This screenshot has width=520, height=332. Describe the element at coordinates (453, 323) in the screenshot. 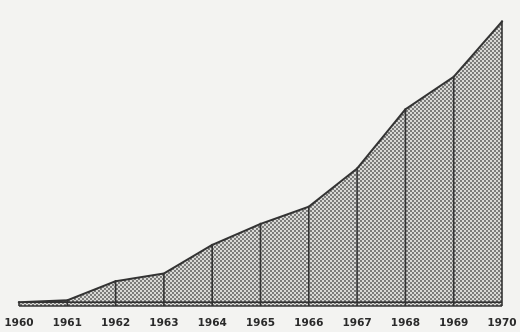

I see `x-tick-label: 1969` at that location.